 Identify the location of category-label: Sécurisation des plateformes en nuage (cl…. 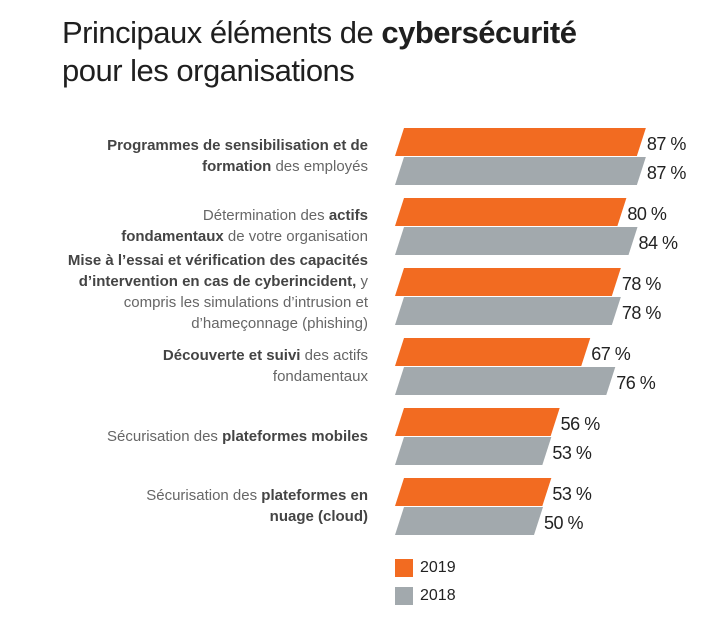
(198, 506).